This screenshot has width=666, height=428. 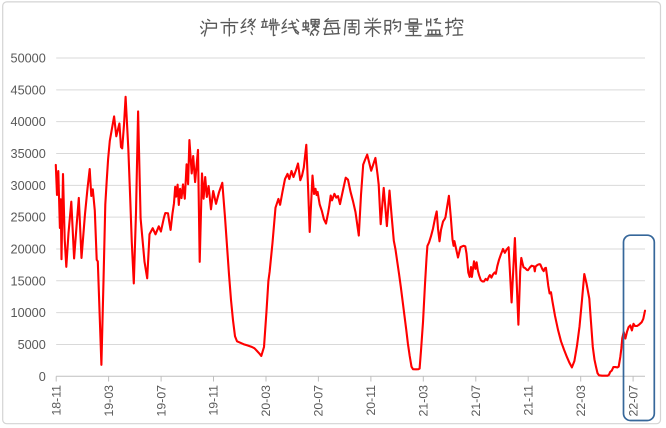 I want to click on svg-text: 20-07, so click(x=319, y=401).